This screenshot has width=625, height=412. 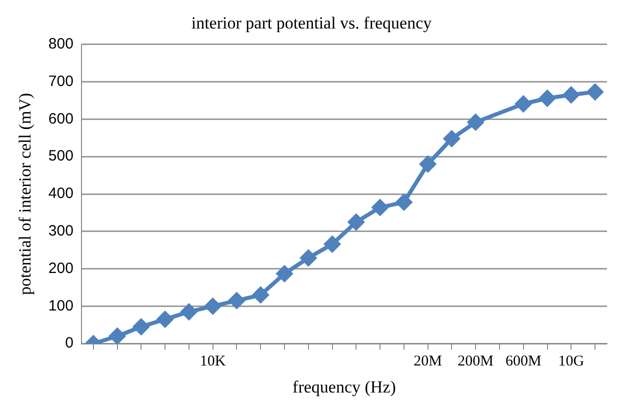 I want to click on chart-title: interior part potential vs. frequency, so click(x=311, y=23).